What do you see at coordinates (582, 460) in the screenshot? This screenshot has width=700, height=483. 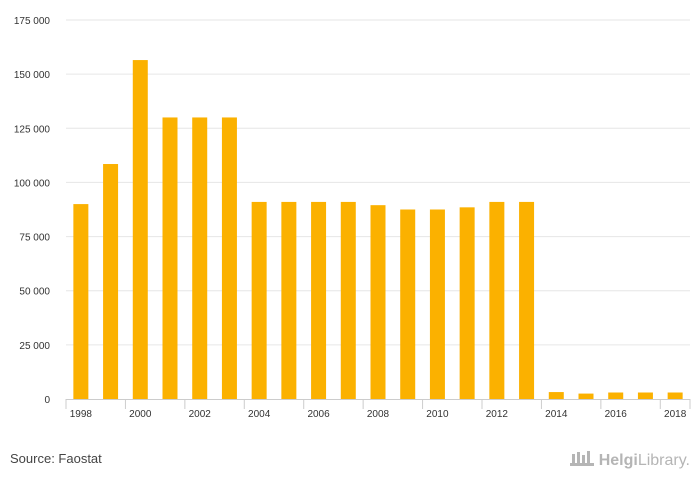 I see `library-logo-icon` at bounding box center [582, 460].